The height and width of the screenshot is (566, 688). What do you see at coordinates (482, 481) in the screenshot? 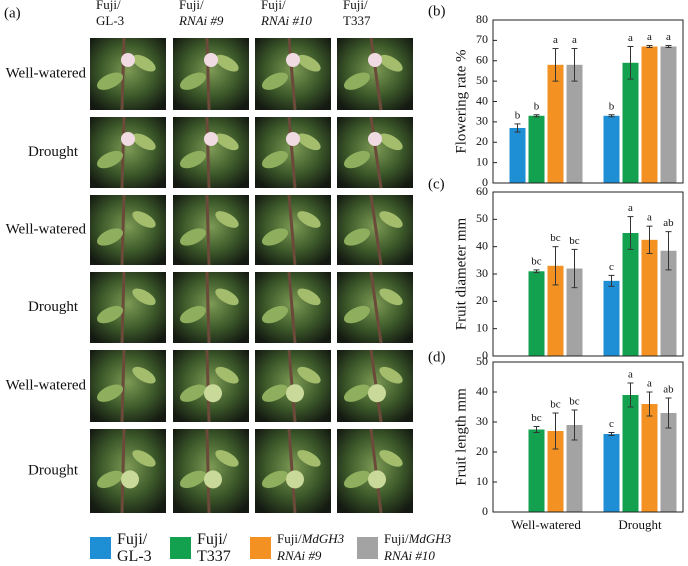
I see `y-tick-label: 10` at bounding box center [482, 481].